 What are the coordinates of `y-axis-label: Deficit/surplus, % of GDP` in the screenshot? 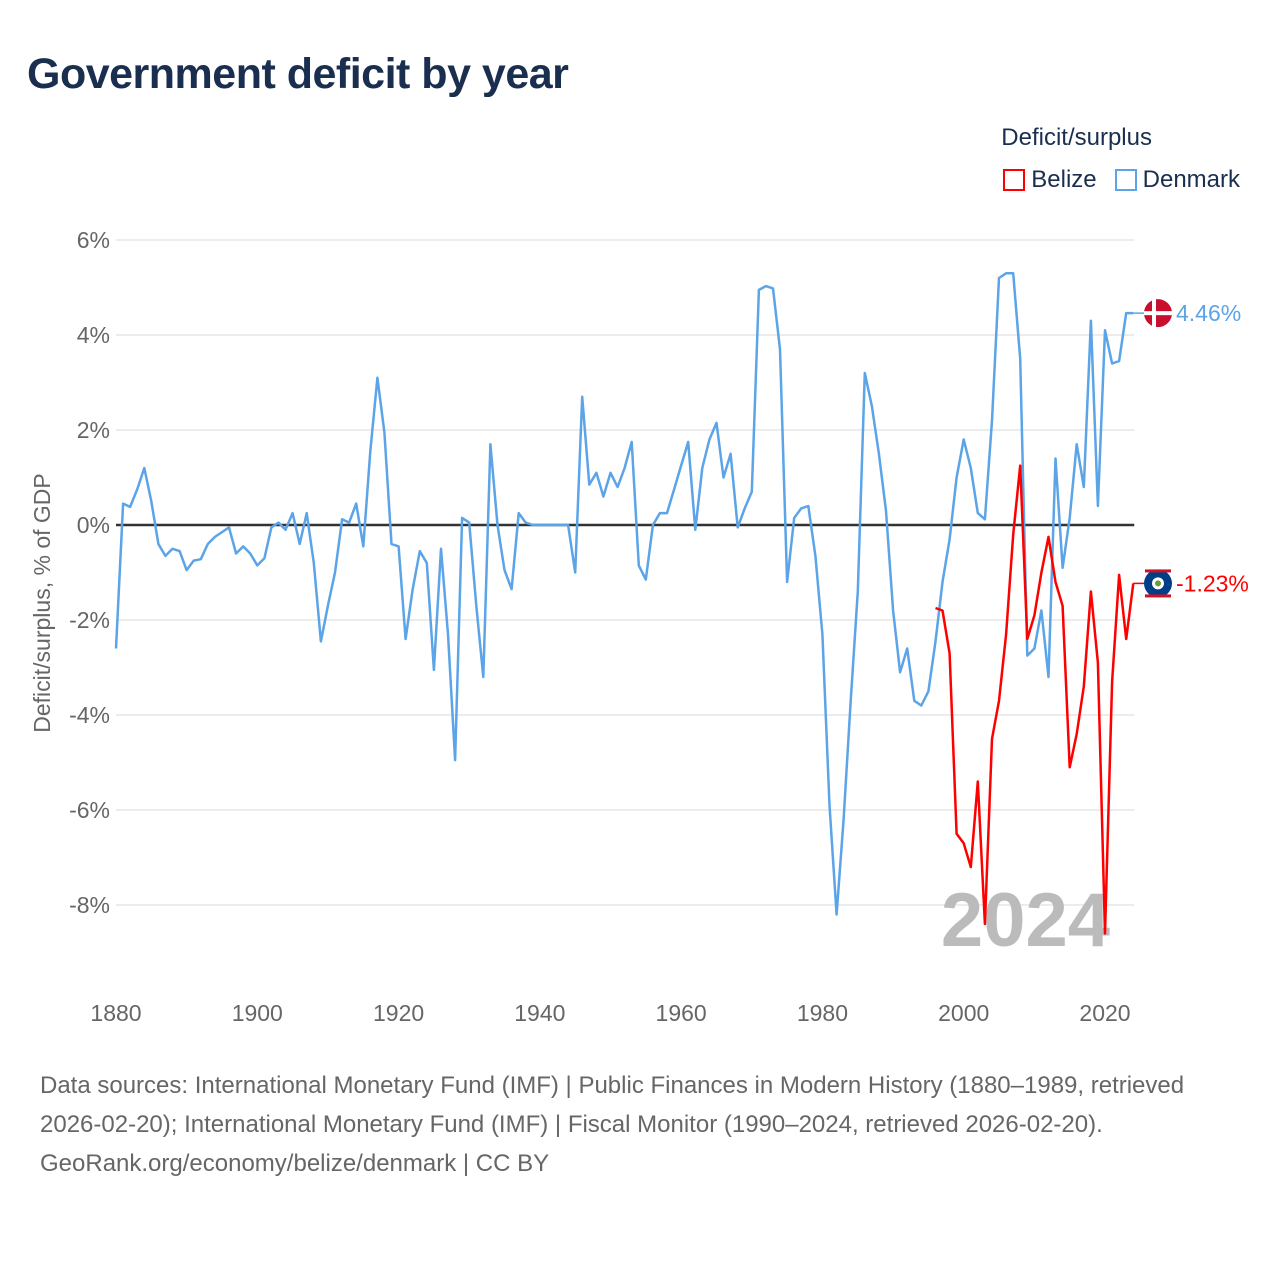 It's located at (42, 602).